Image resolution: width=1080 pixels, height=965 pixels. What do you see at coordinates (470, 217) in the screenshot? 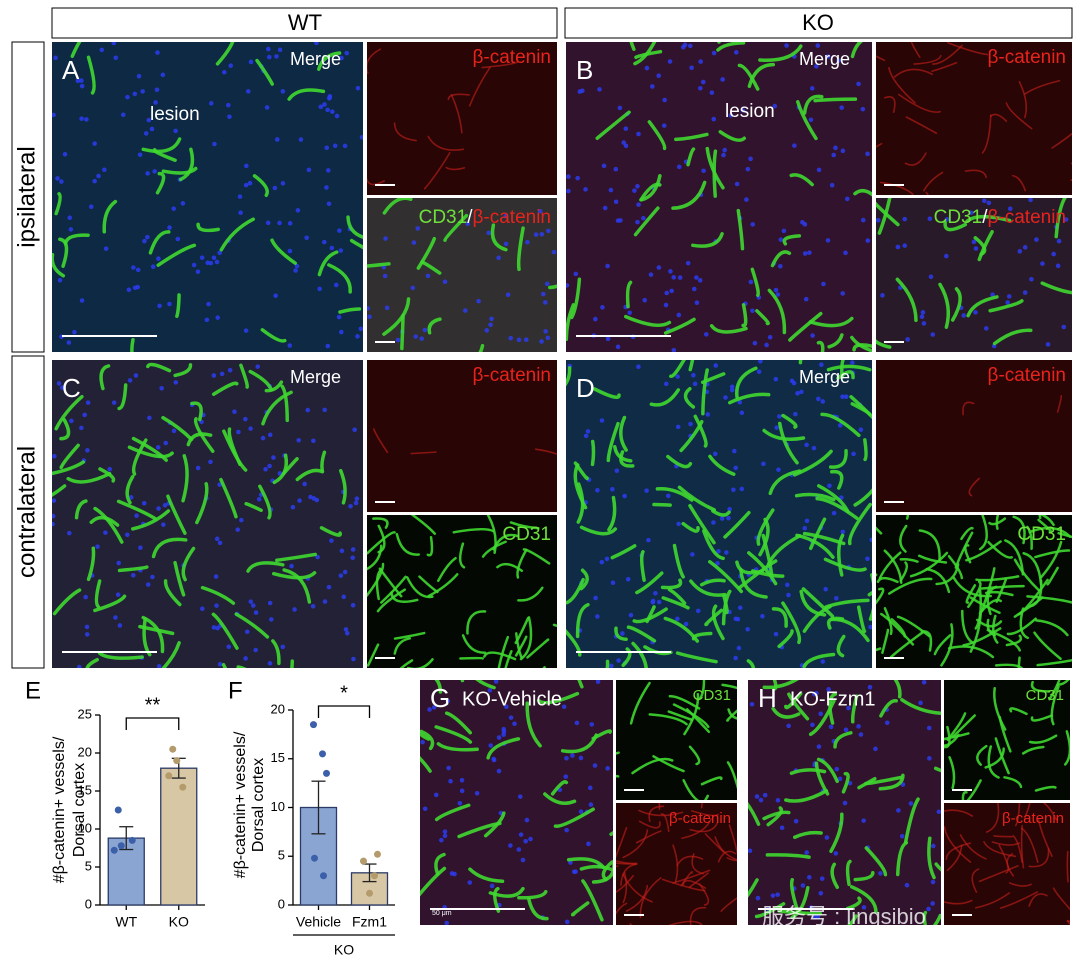
I see `channel-label-part: /` at bounding box center [470, 217].